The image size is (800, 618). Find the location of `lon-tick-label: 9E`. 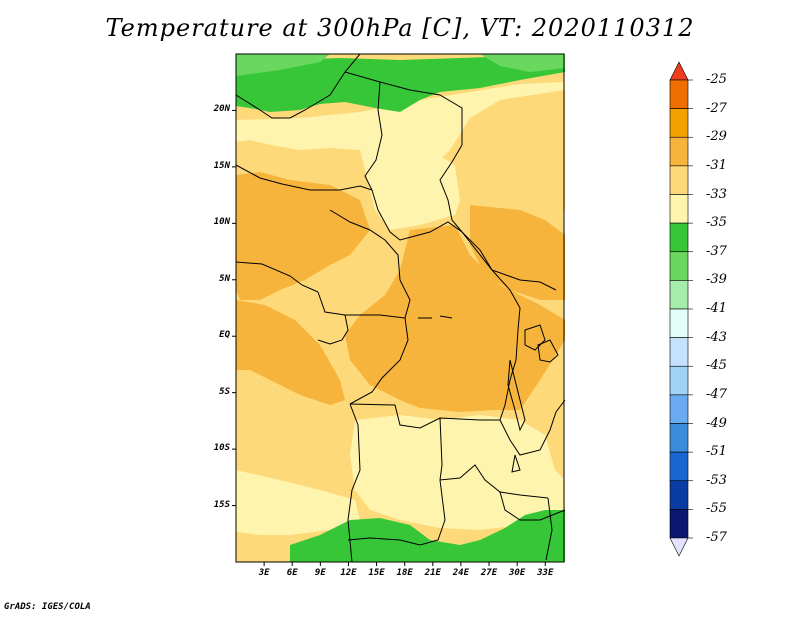

lon-tick-label: 9E is located at coordinates (320, 573).